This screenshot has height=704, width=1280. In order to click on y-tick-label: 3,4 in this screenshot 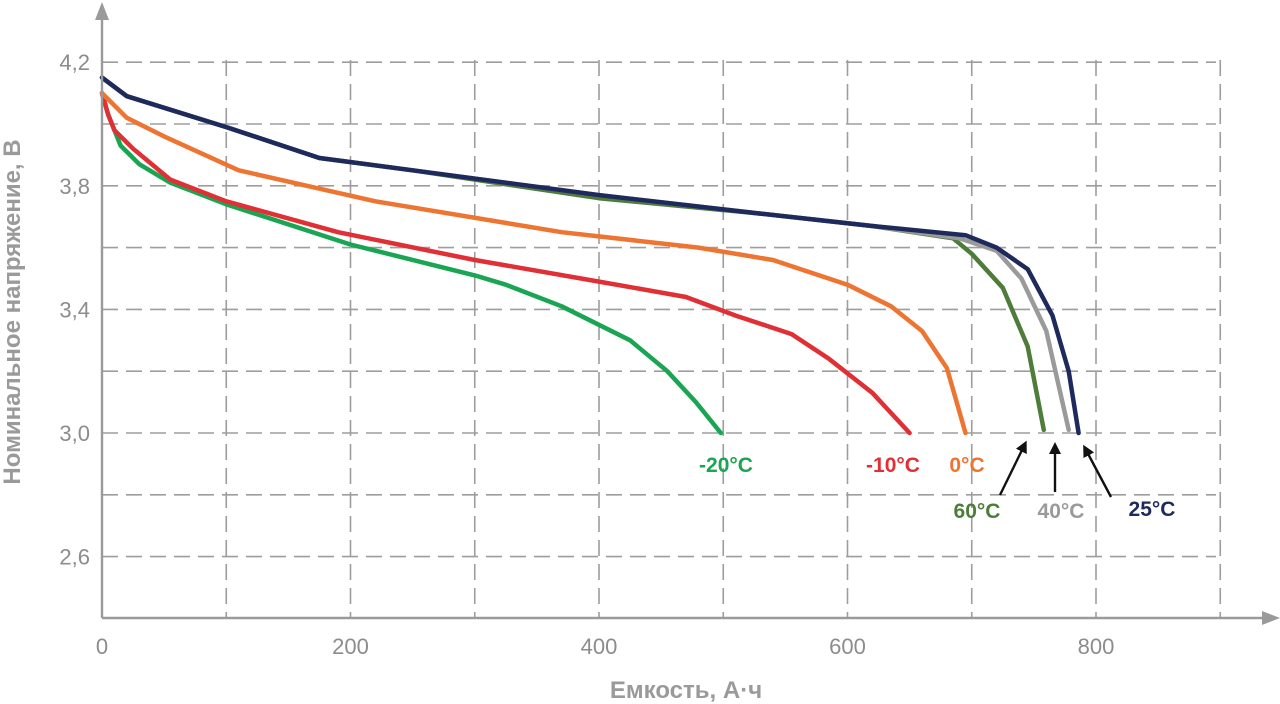, I will do `click(74, 309)`.